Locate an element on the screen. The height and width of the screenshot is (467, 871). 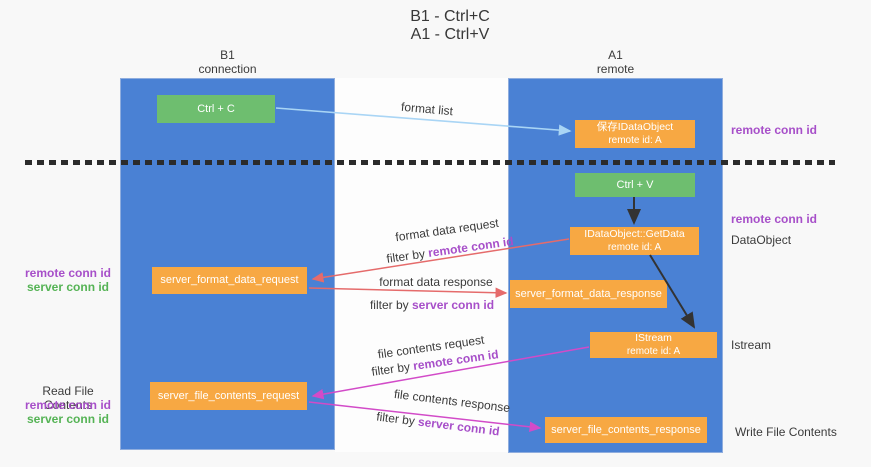
server-format-data-request-label: server_format_data_request is located at coordinates (229, 280).